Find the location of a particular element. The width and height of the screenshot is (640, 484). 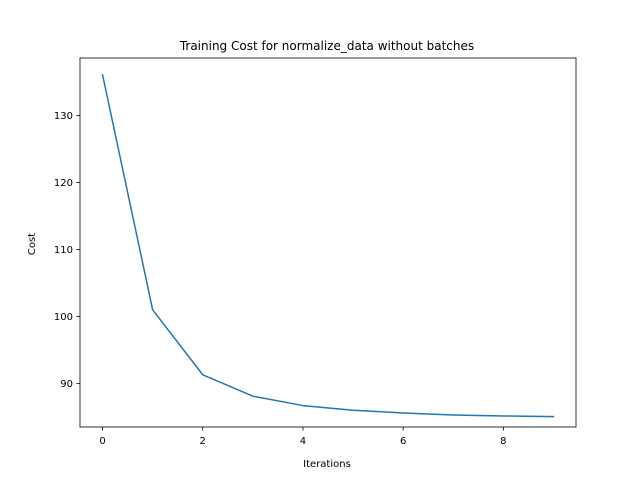

x-tick-label: 6 is located at coordinates (403, 441).